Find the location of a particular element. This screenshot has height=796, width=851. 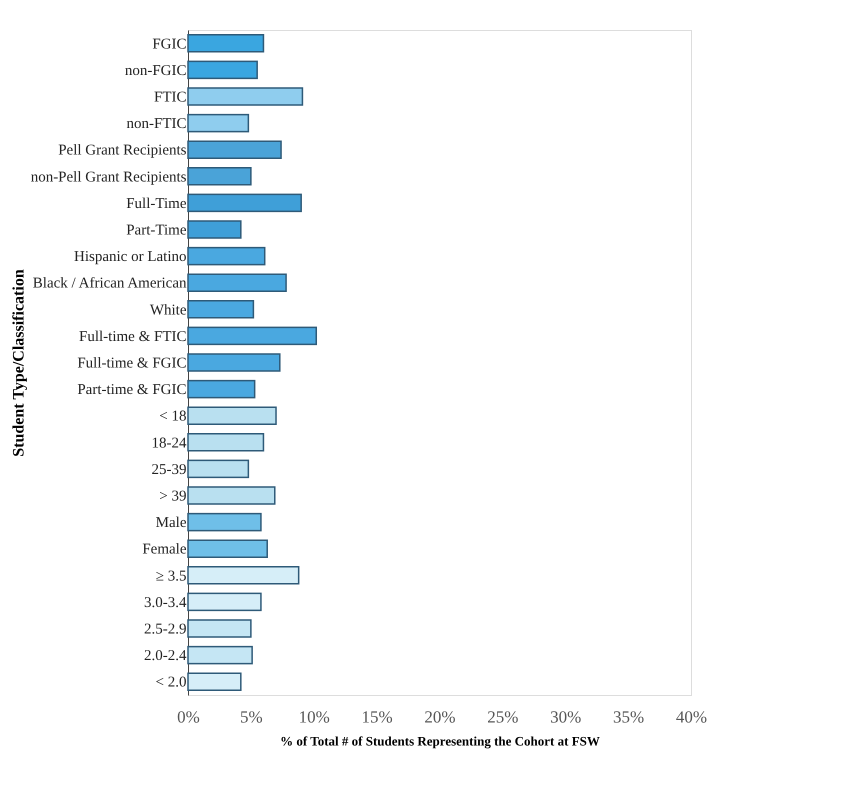

x-tick-label: 15% is located at coordinates (377, 717).